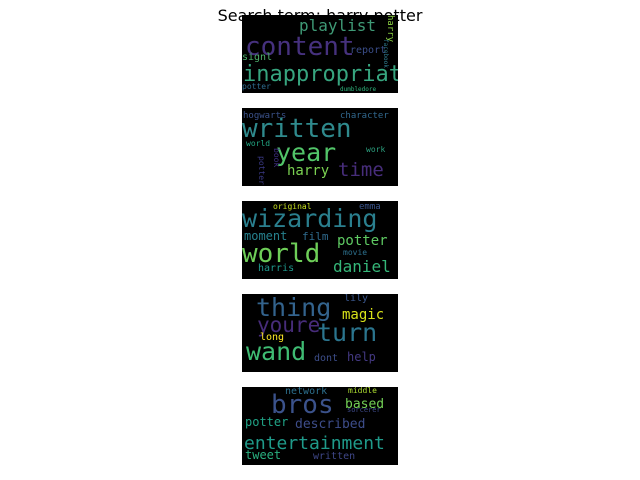 The image size is (640, 480). Describe the element at coordinates (294, 308) in the screenshot. I see `cloud-word: thing` at that location.